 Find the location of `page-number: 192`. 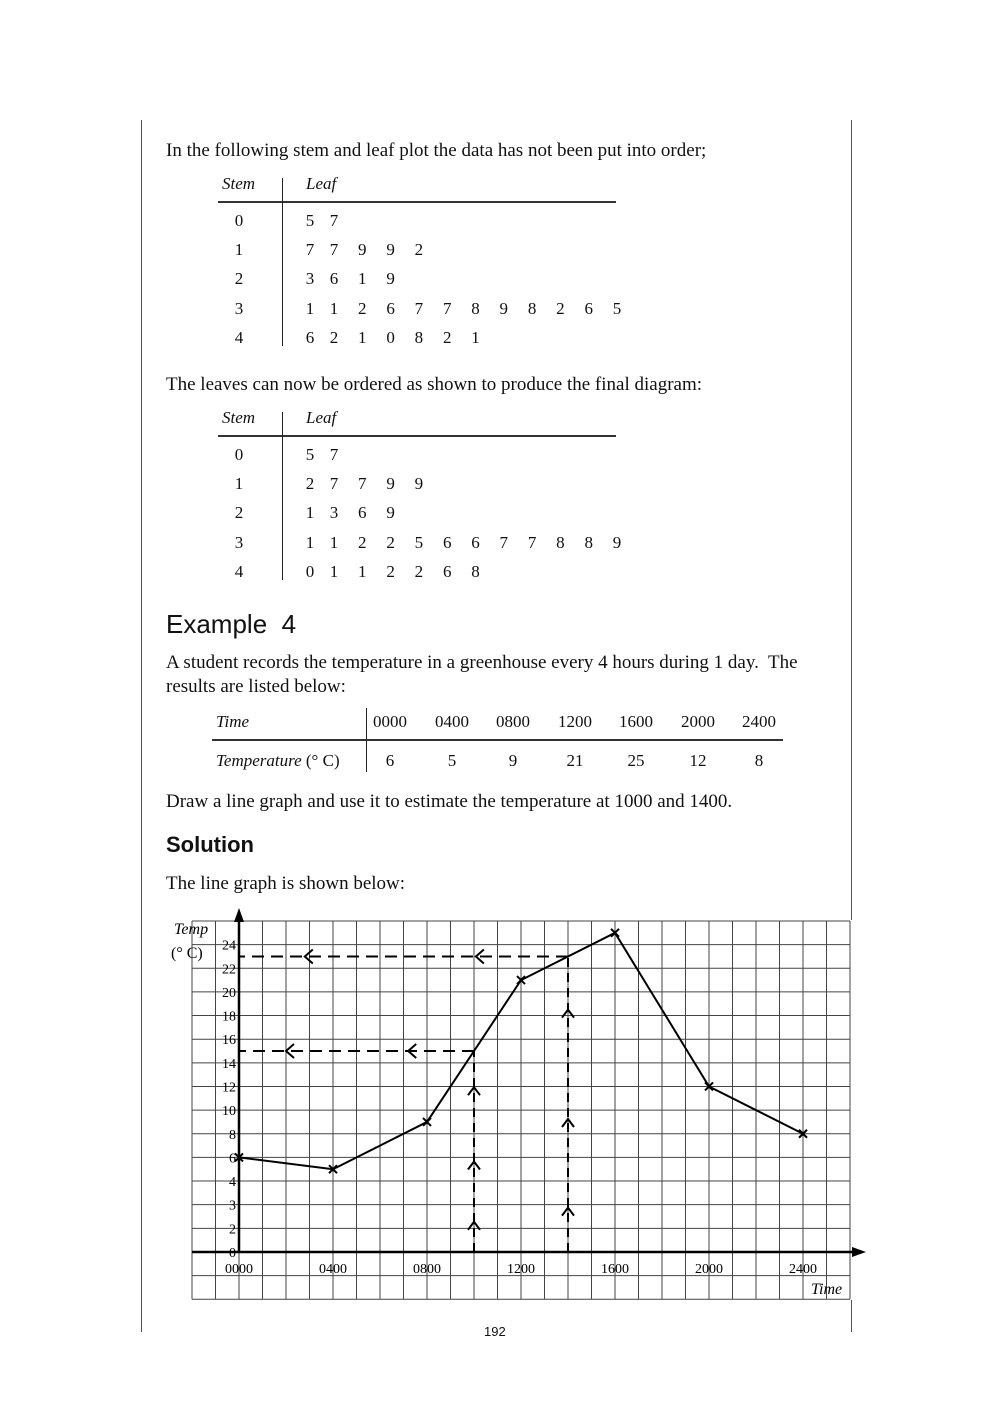

page-number: 192 is located at coordinates (495, 1331).